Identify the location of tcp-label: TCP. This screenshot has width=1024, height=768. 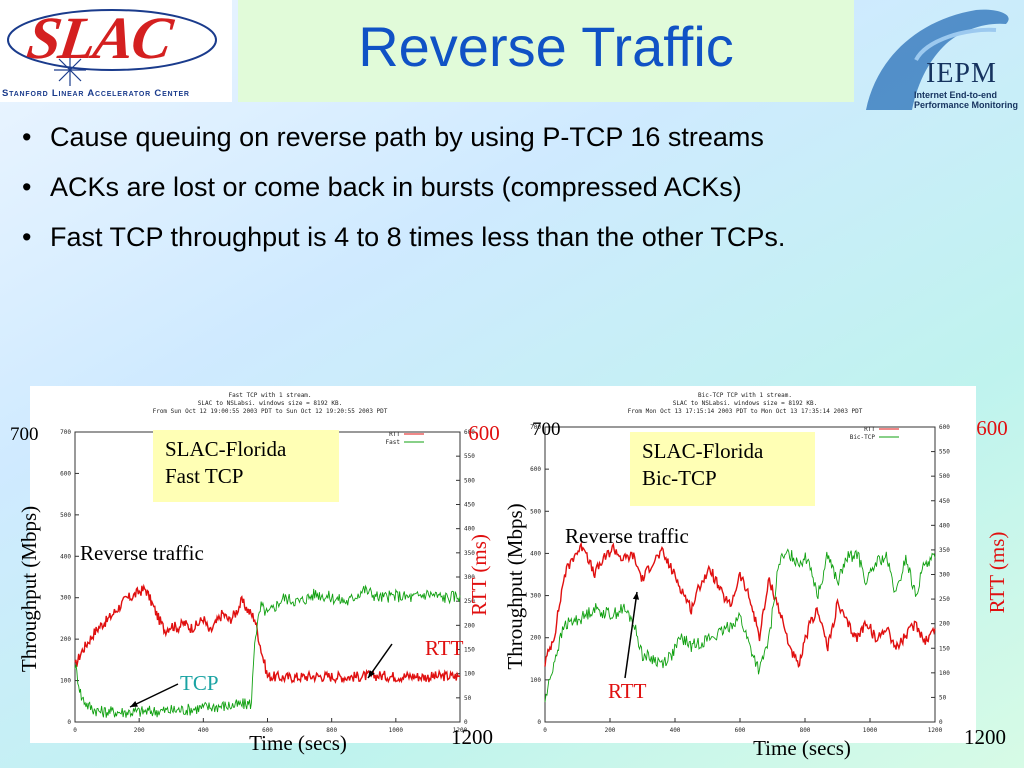
(199, 683).